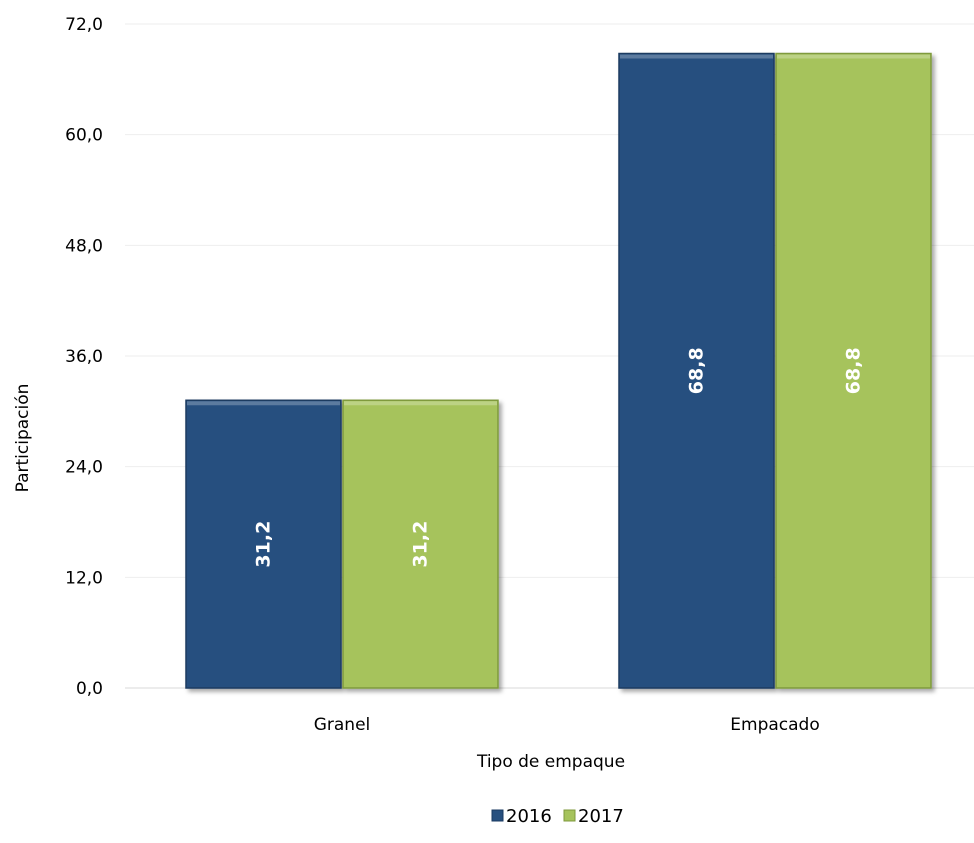 Image resolution: width=974 pixels, height=843 pixels. I want to click on x-axis-title: Tipo de empaque, so click(550, 762).